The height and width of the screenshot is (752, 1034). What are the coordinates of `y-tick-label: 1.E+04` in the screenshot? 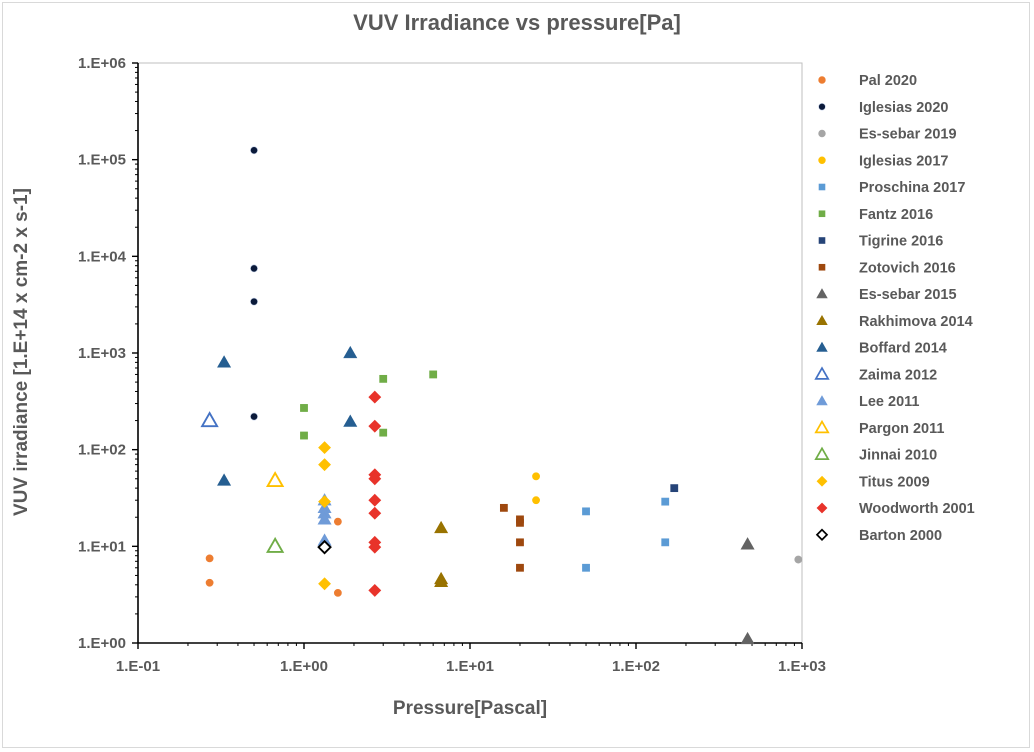 It's located at (102, 256).